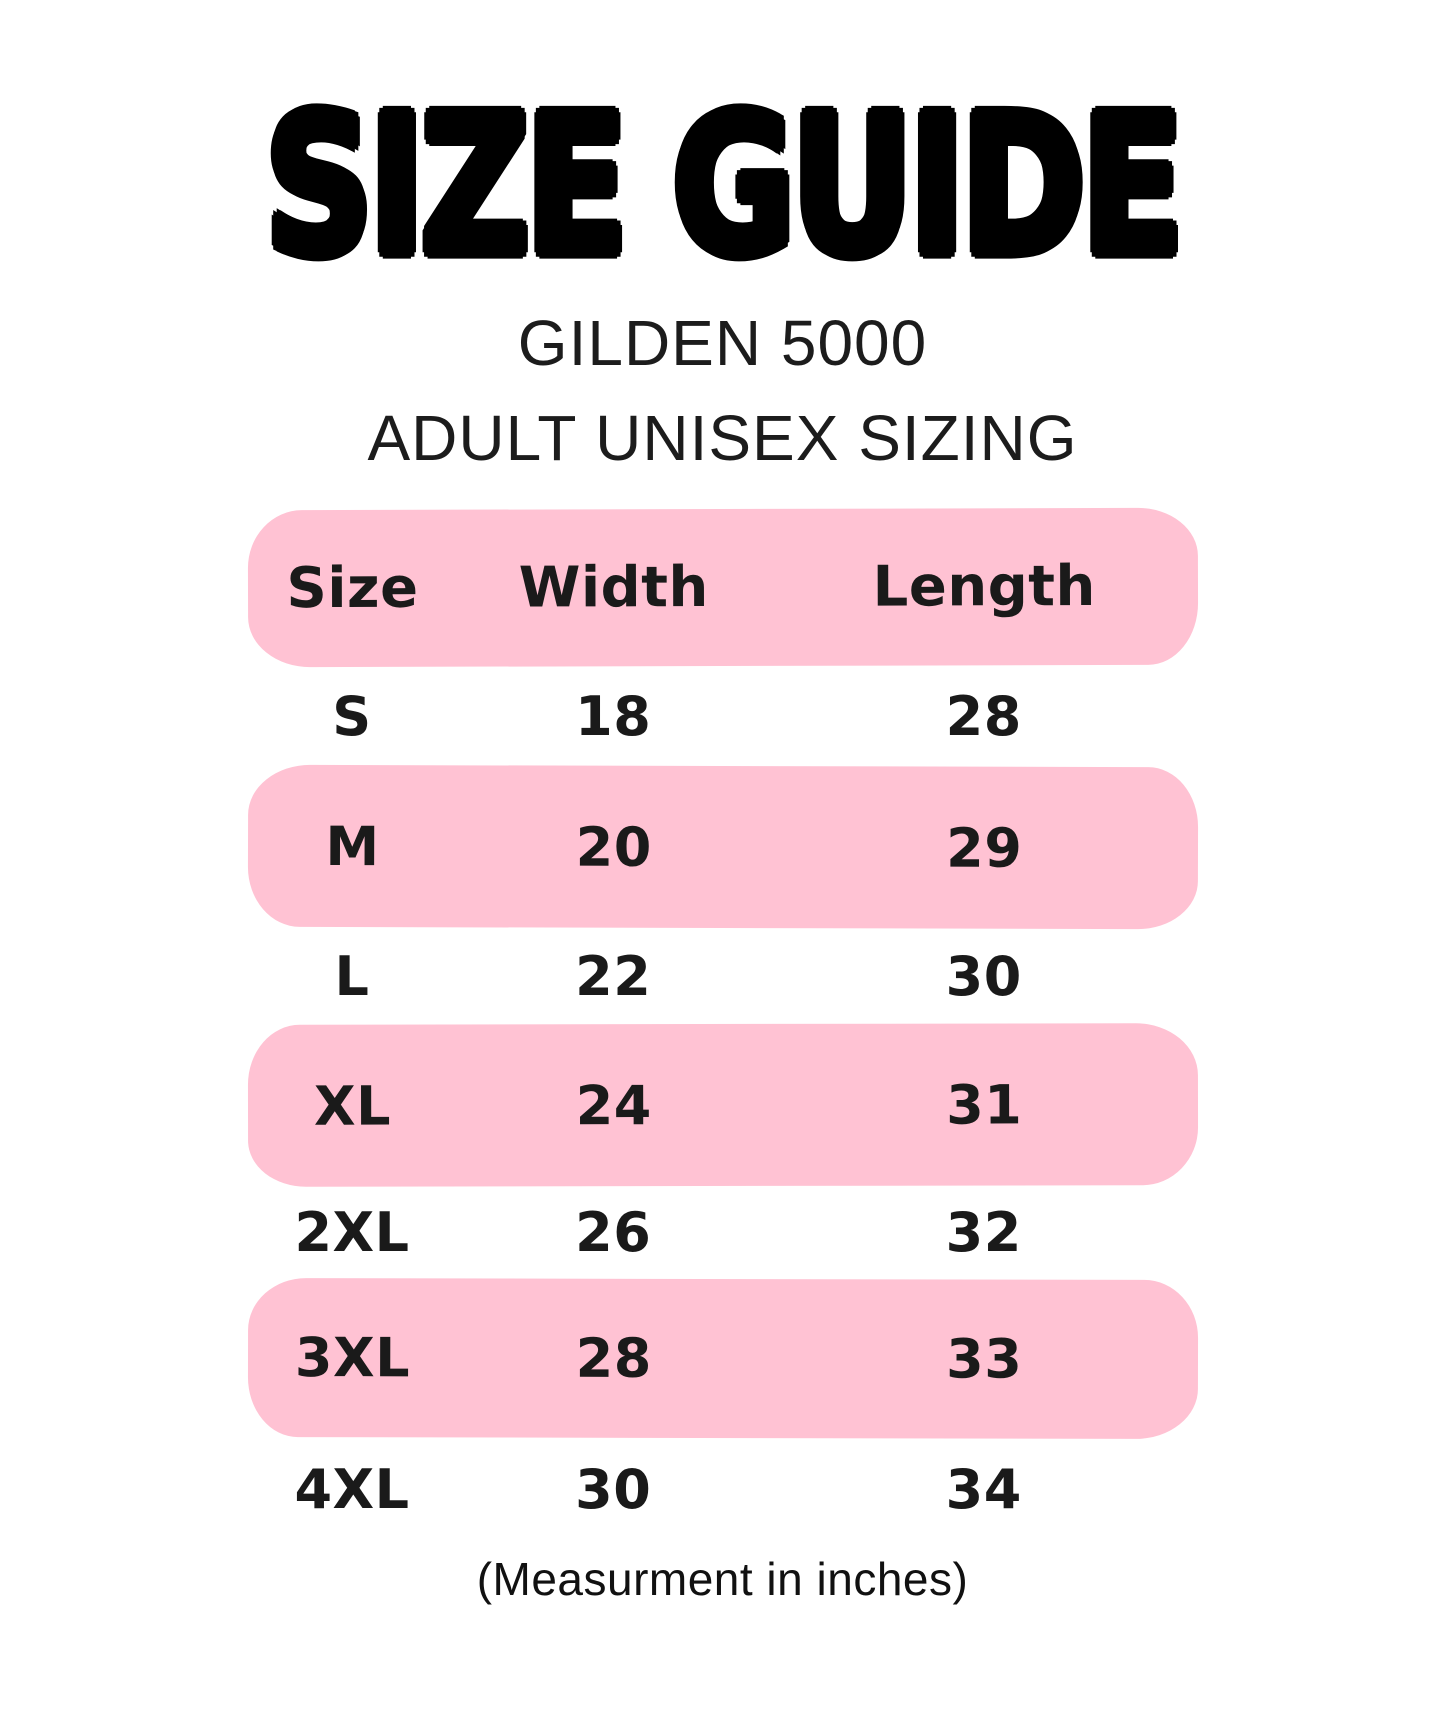 This screenshot has height=1734, width=1445. Describe the element at coordinates (352, 716) in the screenshot. I see `size-cell: S` at that location.